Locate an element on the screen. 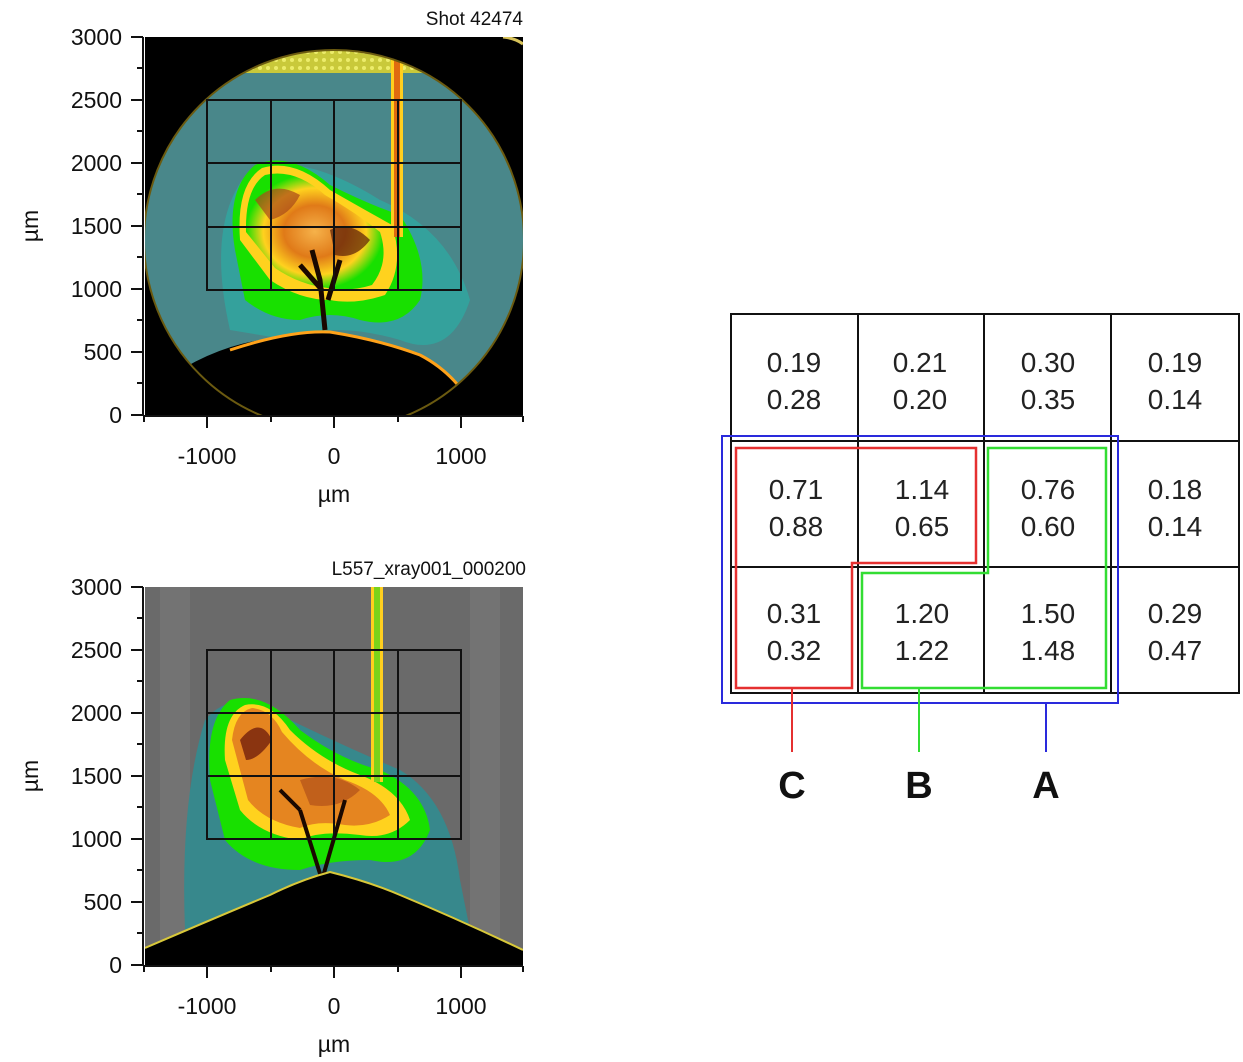 The image size is (1243, 1062). cell-r1c3-bottom: 0.14 is located at coordinates (1175, 526).